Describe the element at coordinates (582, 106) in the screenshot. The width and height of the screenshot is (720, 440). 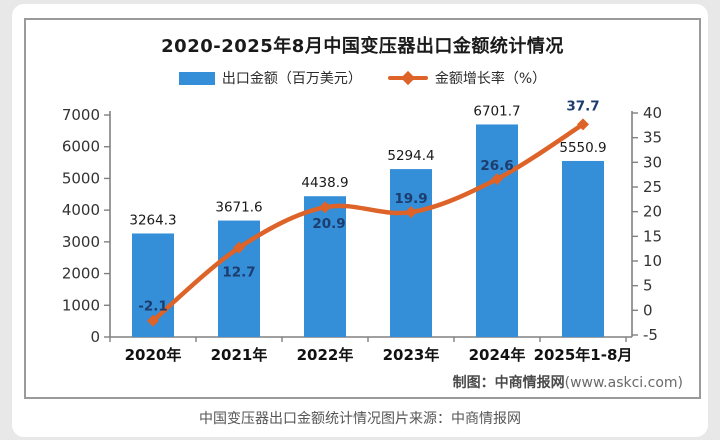
I see `growth-value-label: 37.7` at that location.